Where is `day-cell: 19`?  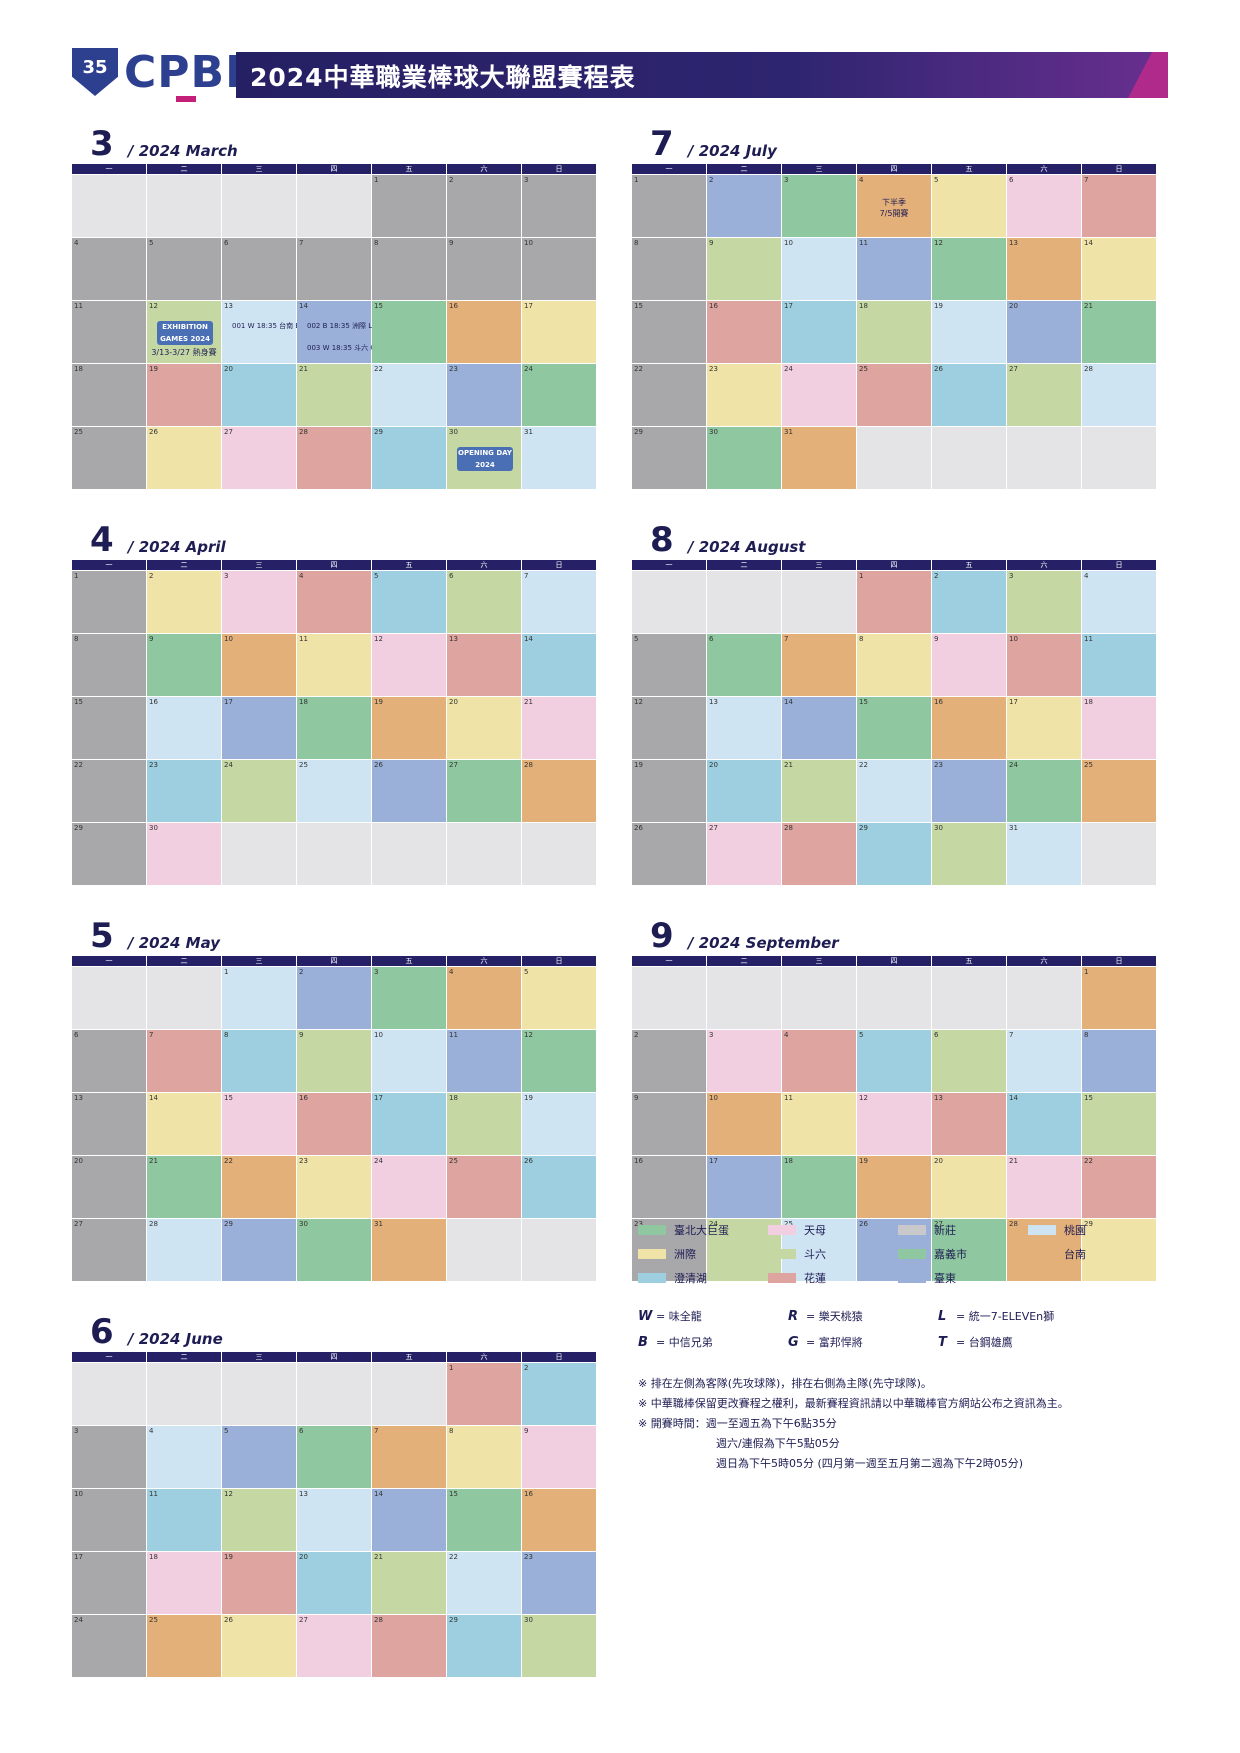
day-cell: 19 is located at coordinates (894, 1187).